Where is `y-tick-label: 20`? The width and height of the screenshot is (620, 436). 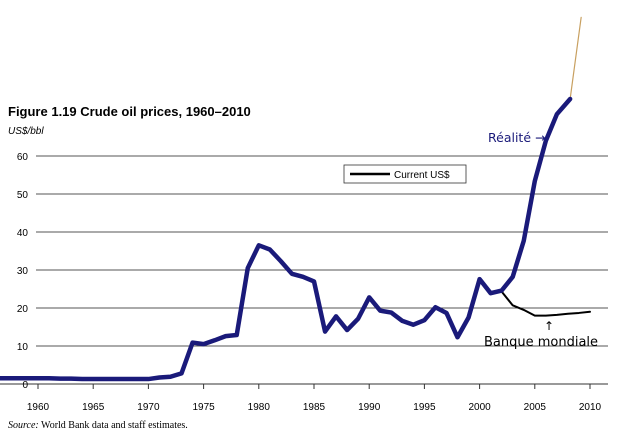
y-tick-label: 20 is located at coordinates (23, 309).